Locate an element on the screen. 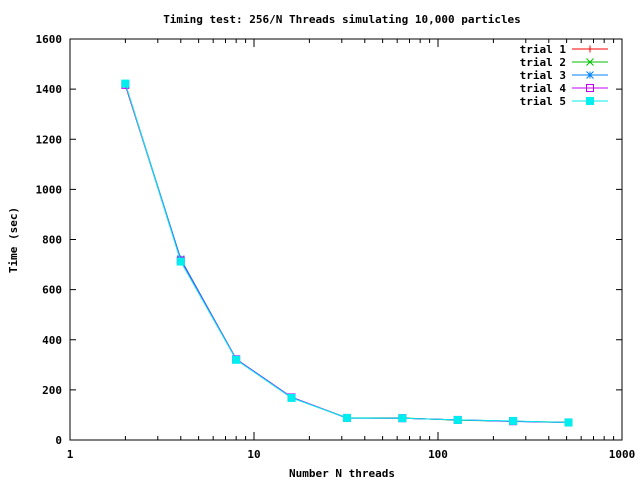  legend-label: trial 1 is located at coordinates (543, 49).